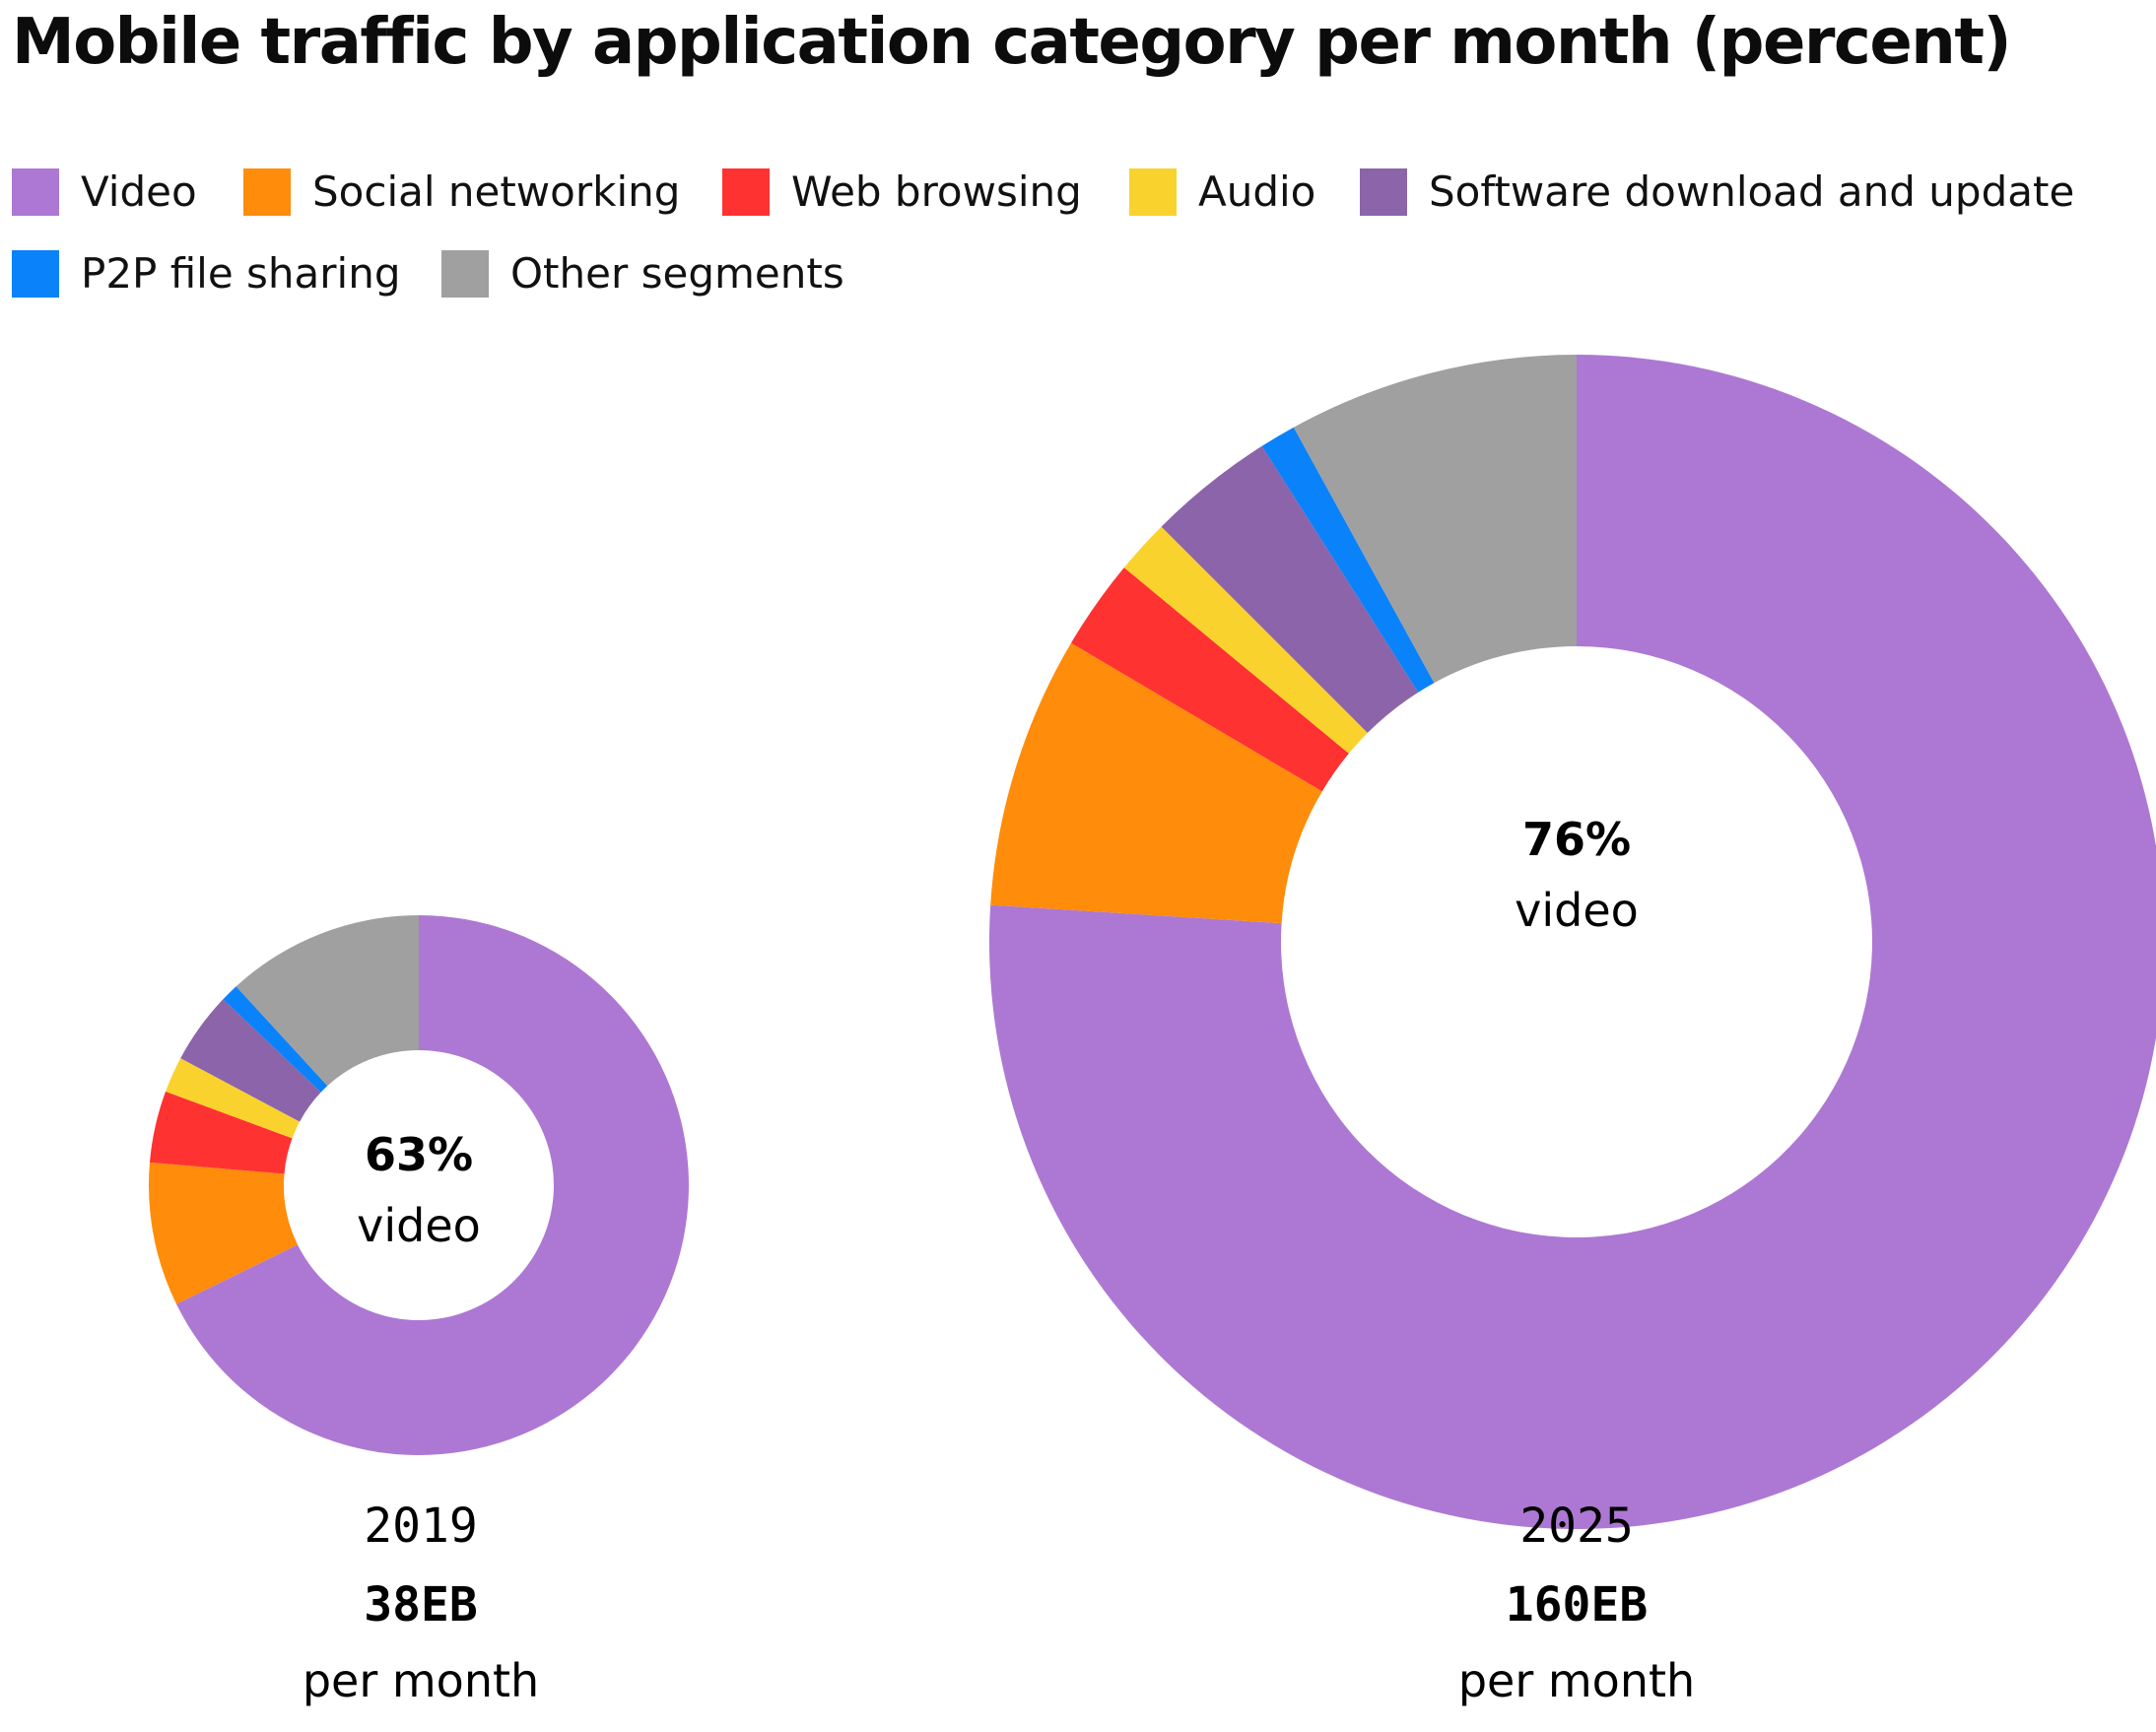  I want to click on donut-slice-2025-software-download-and-update, so click(1290, 589).